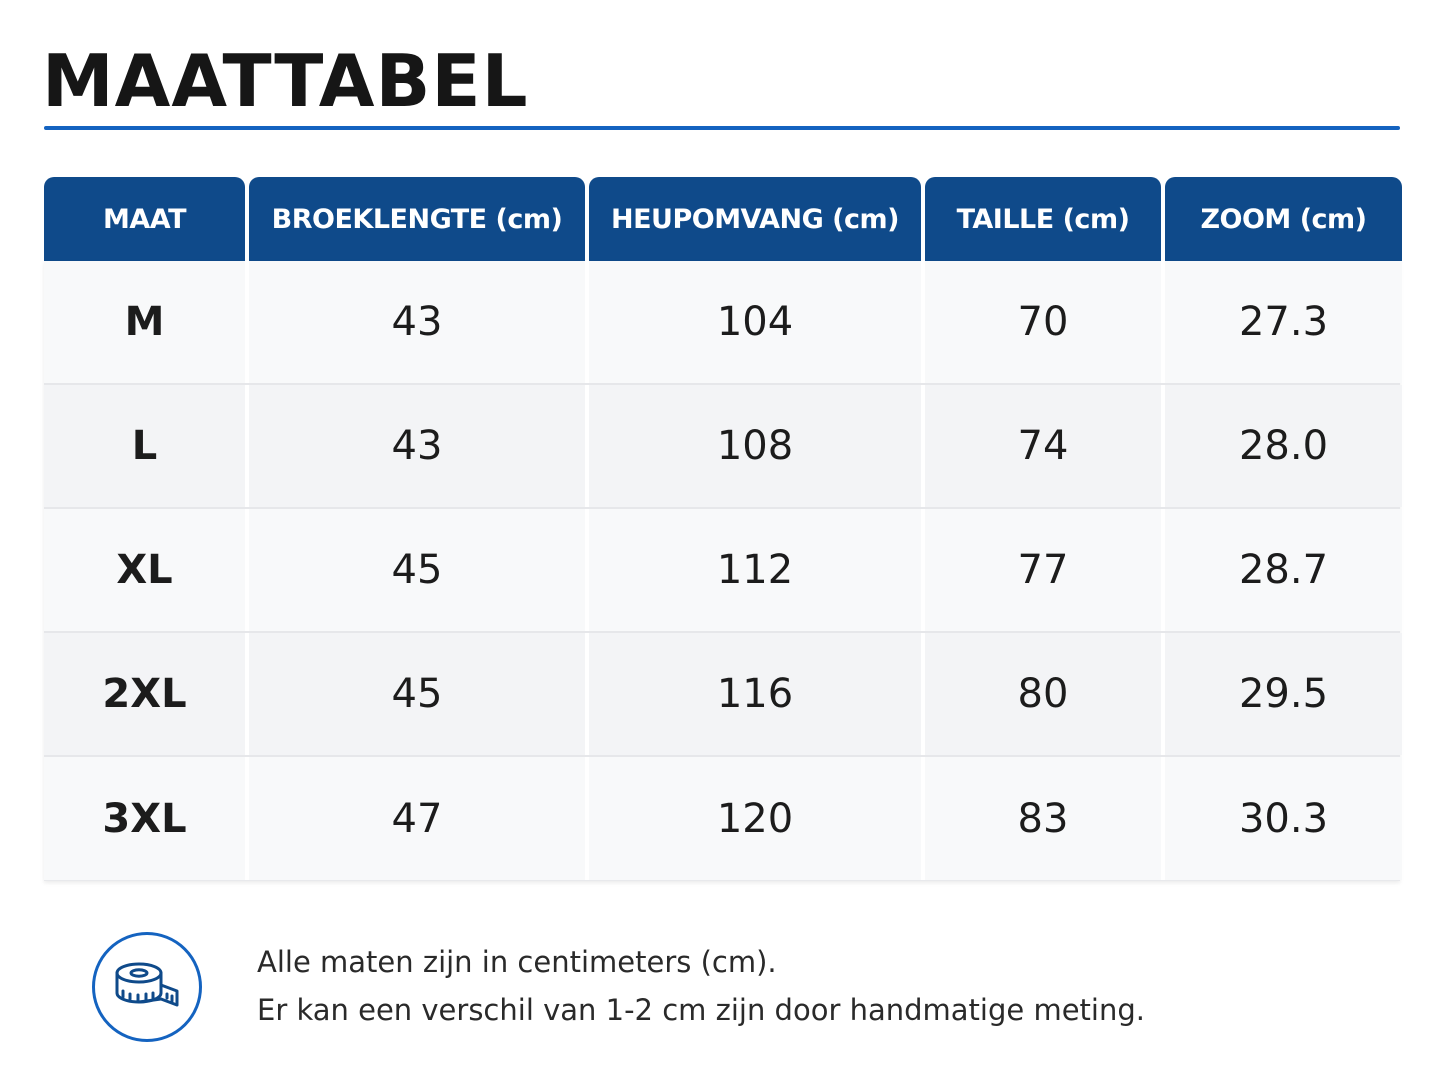 This screenshot has height=1084, width=1445. I want to click on table-row: M 43 104 70 27.3, so click(723, 323).